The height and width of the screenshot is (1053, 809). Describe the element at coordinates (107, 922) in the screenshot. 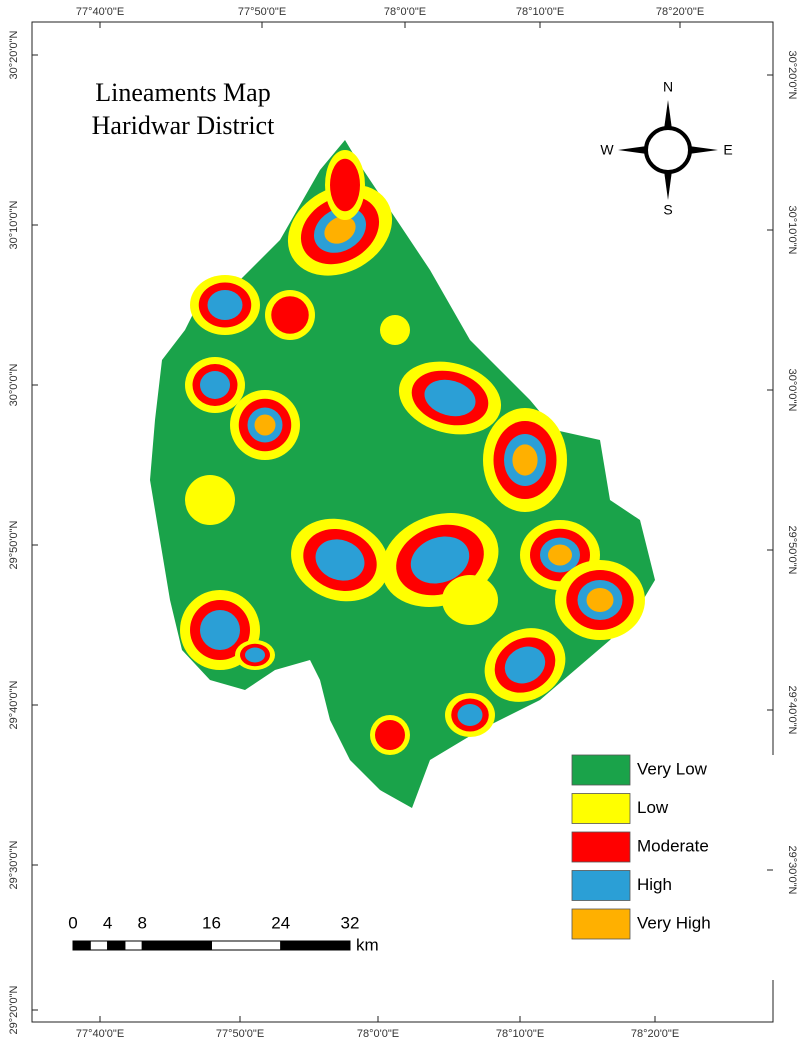

I see `scale-label: 4` at that location.